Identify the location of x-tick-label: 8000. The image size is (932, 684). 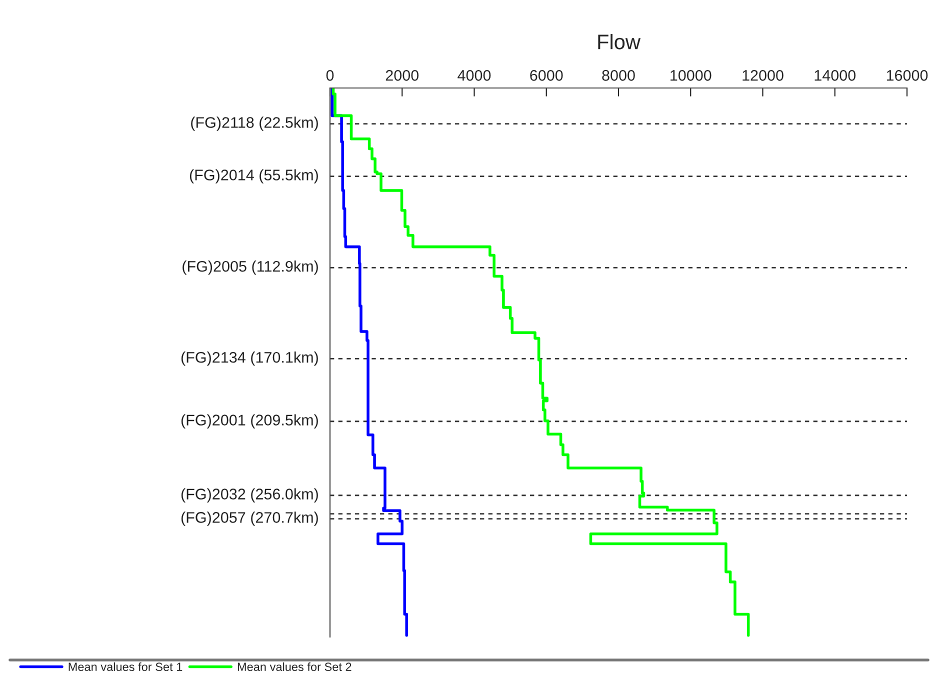
(618, 75).